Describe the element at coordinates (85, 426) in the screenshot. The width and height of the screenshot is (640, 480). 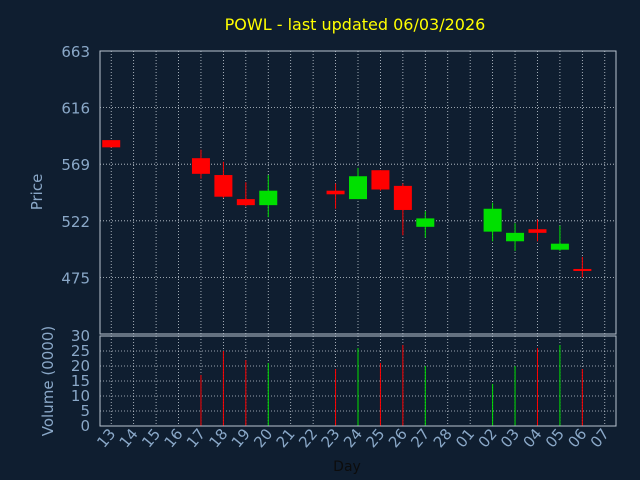
I see `volume-tick-label: 0` at that location.